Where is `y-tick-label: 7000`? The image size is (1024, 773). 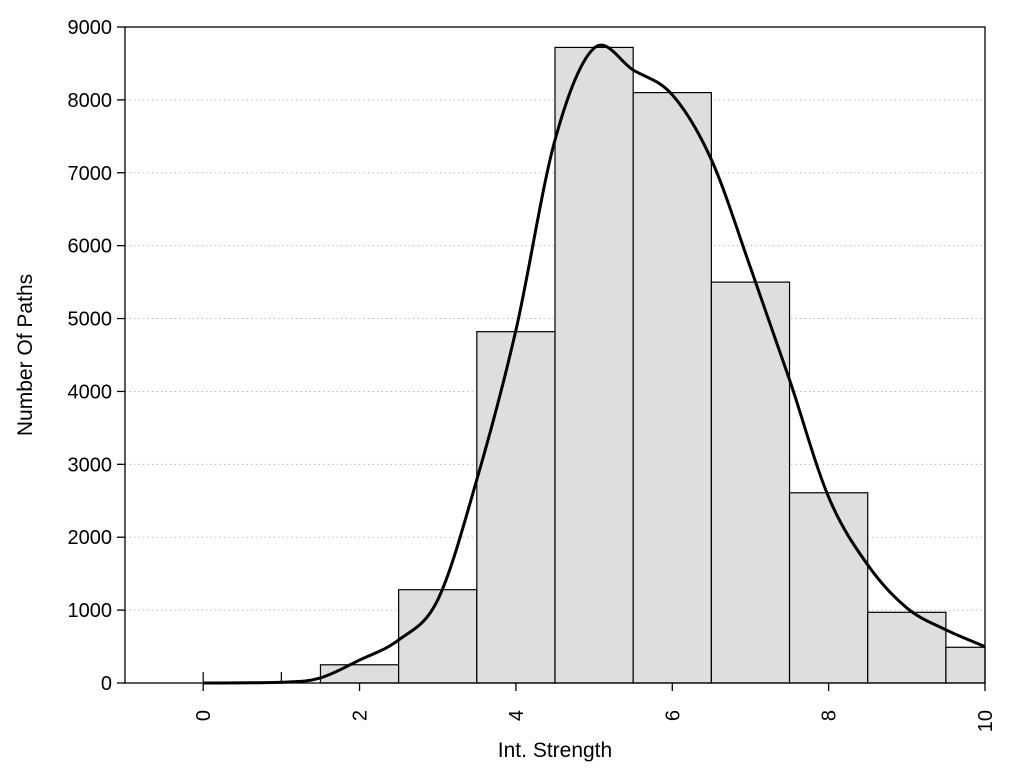 y-tick-label: 7000 is located at coordinates (90, 174).